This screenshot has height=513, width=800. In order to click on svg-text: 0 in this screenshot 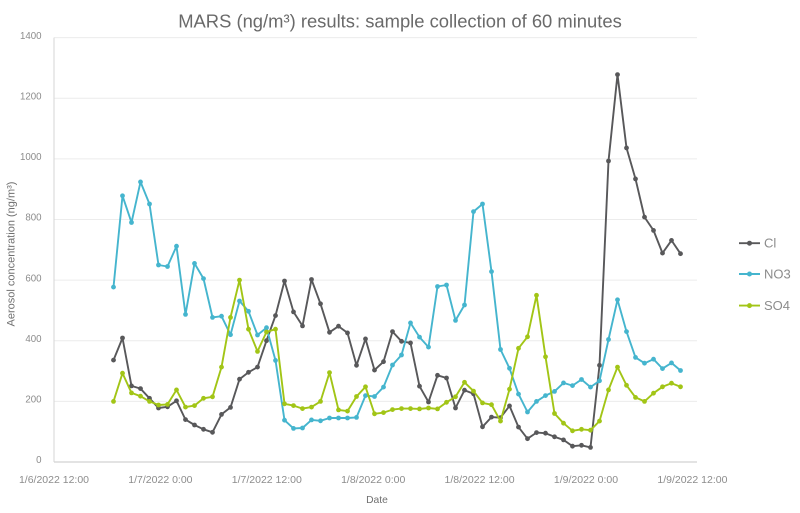, I will do `click(39, 460)`.